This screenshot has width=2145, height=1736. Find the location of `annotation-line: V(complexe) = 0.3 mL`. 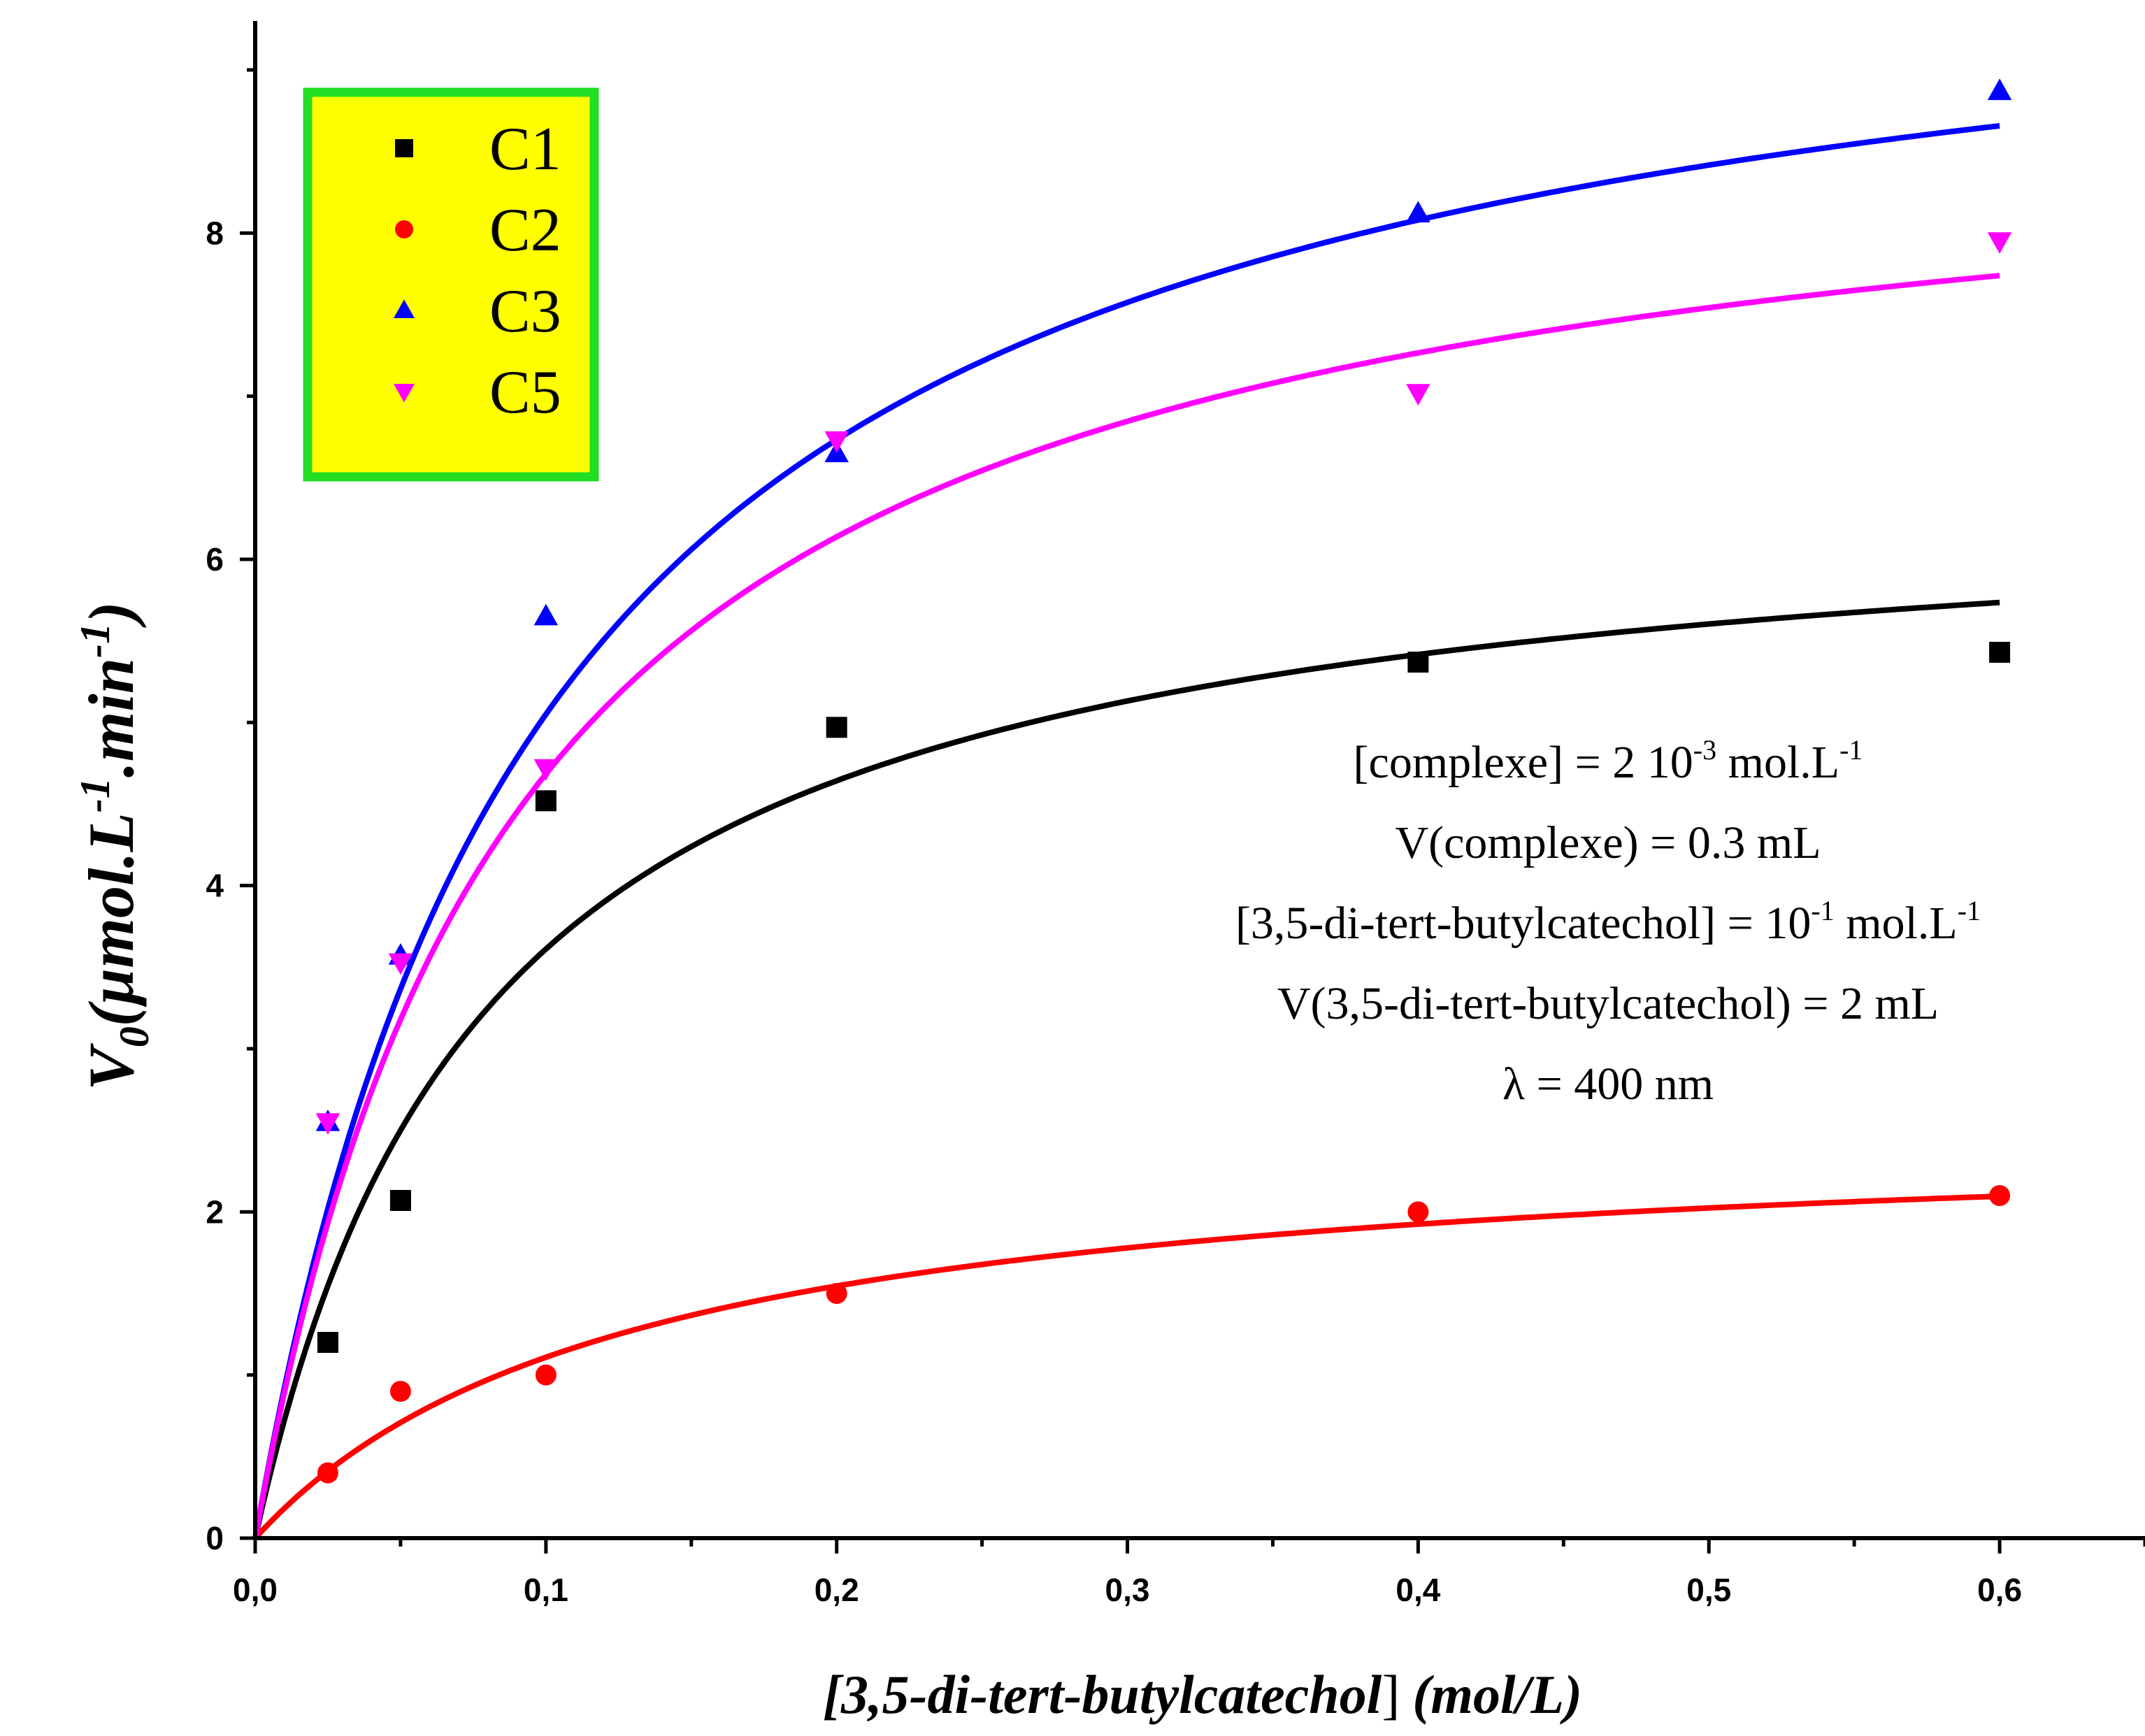

annotation-line: V(complexe) = 0.3 mL is located at coordinates (1608, 842).